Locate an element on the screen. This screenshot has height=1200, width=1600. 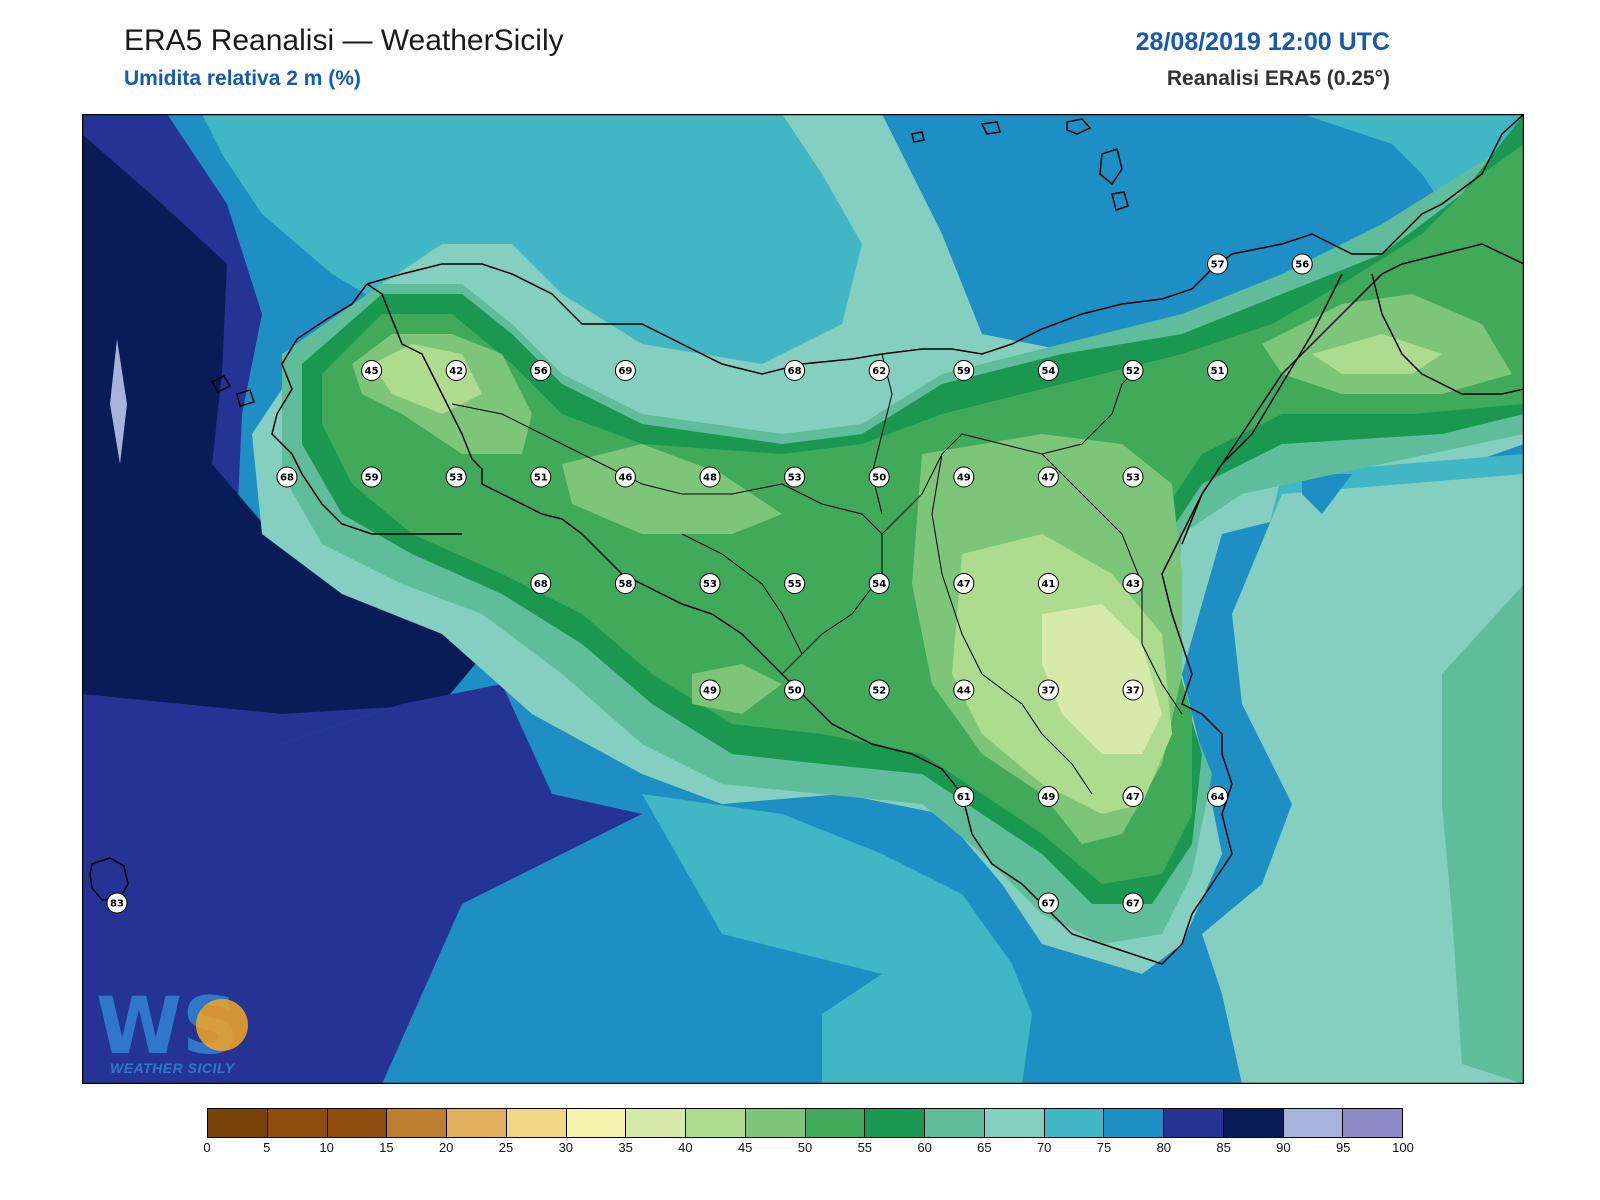
humidity-colorbar is located at coordinates (805, 1123).